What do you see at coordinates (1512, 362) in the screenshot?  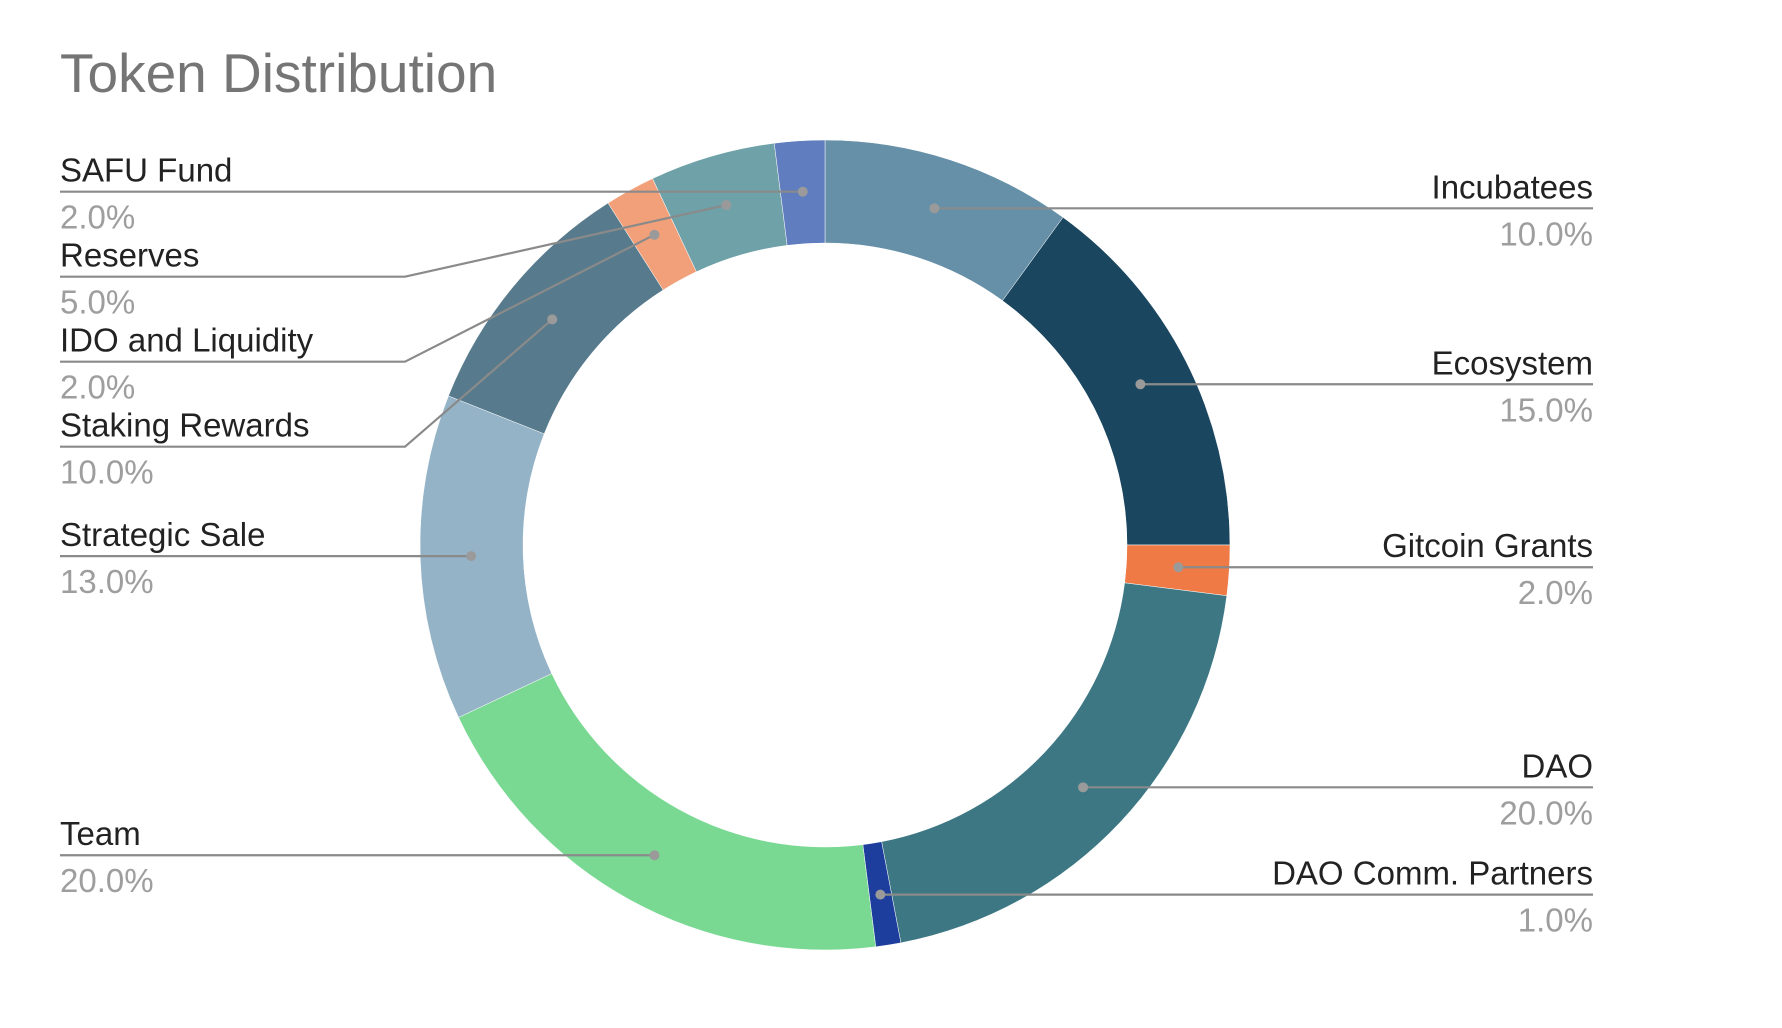 I see `slice-label-ecosystem: Ecosystem` at bounding box center [1512, 362].